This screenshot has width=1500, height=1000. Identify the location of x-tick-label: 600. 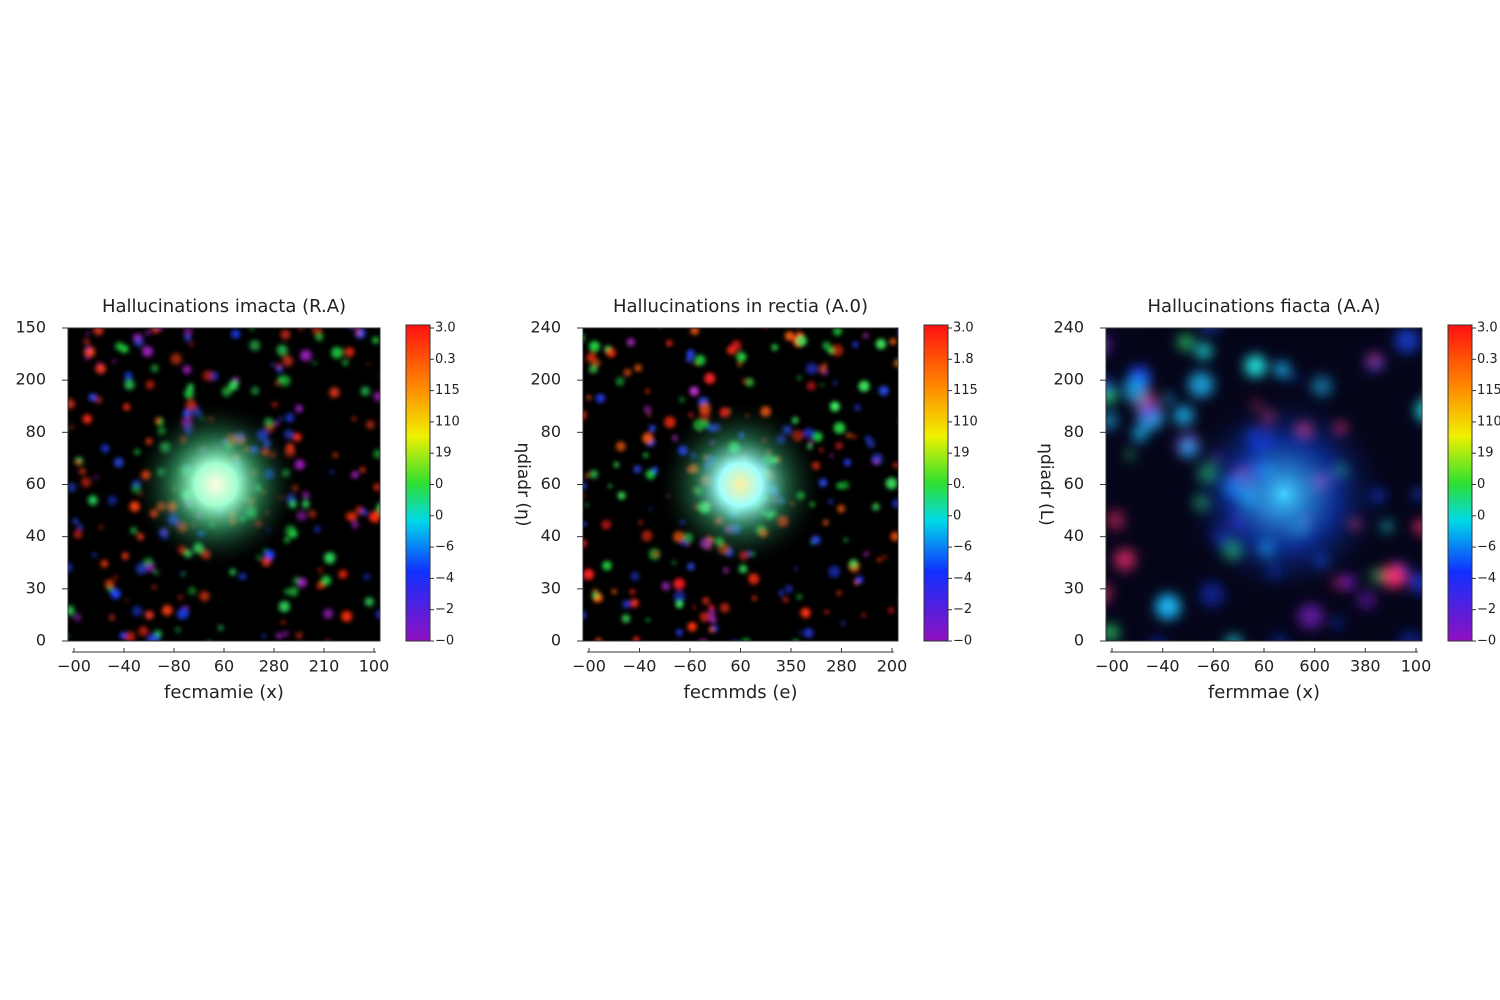
(1314, 666).